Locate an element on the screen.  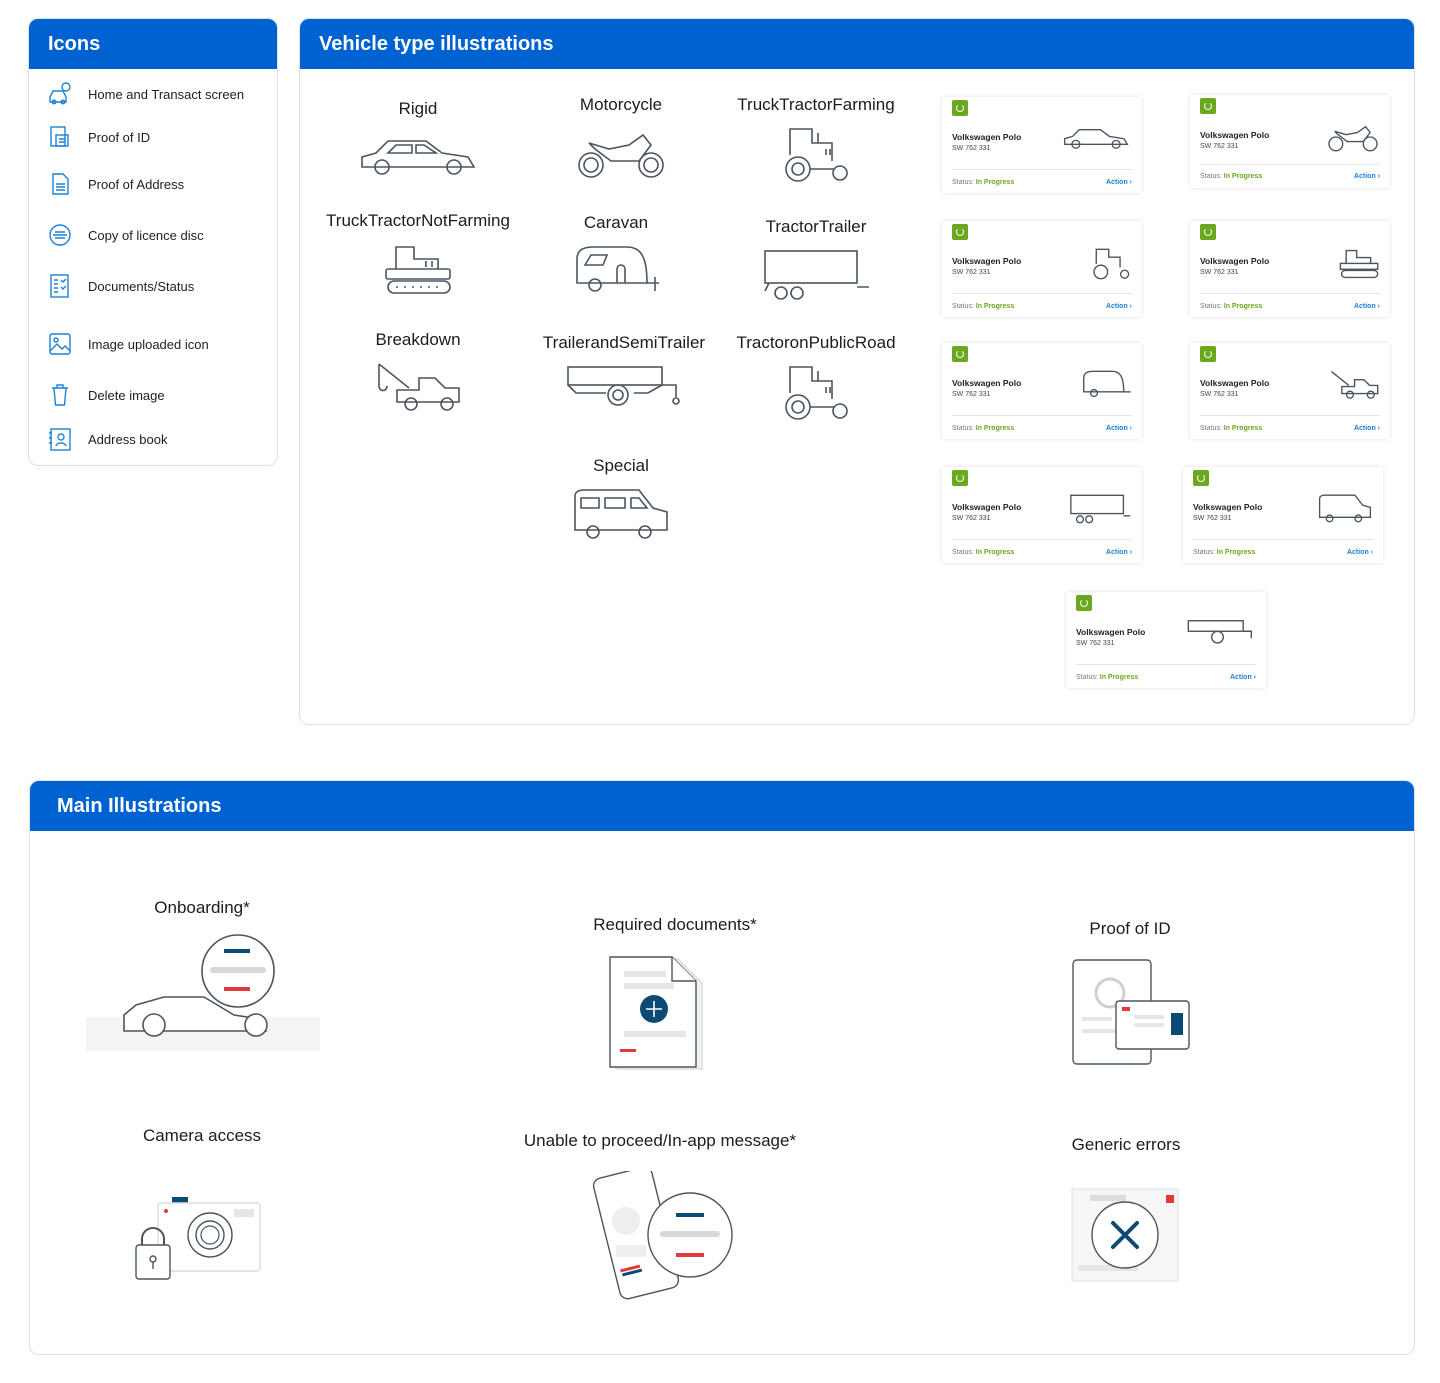
address-document-icon is located at coordinates (60, 184).